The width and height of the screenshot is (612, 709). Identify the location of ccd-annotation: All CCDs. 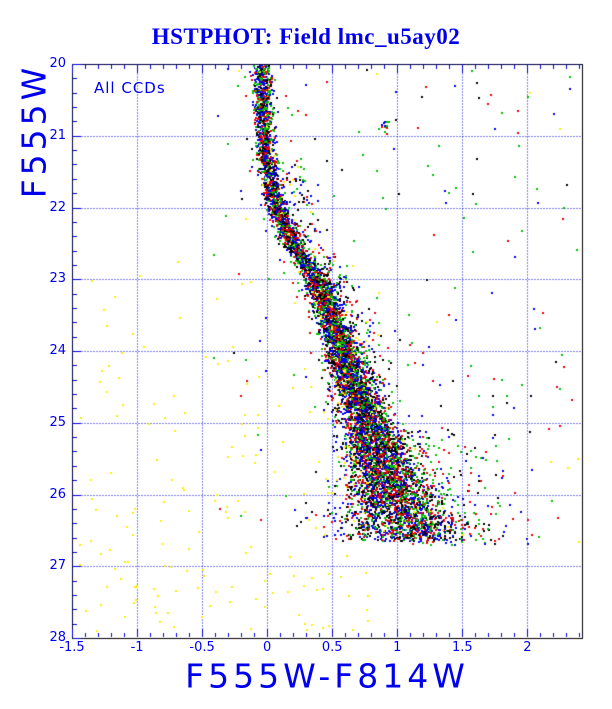
(130, 88).